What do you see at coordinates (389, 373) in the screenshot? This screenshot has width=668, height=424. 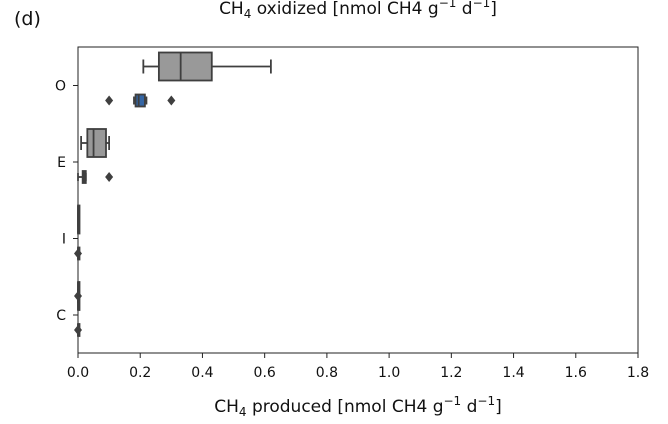 I see `x-tick-label: 1.0` at bounding box center [389, 373].